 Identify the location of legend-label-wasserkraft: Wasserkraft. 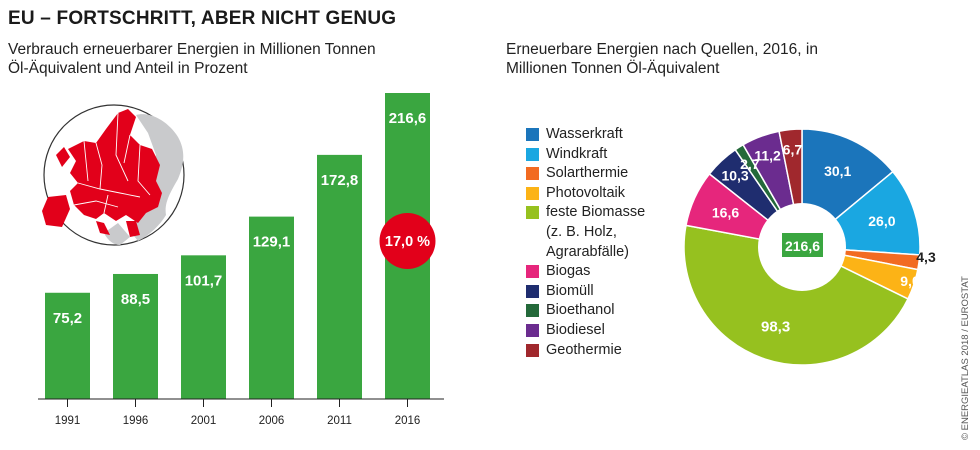
(584, 134).